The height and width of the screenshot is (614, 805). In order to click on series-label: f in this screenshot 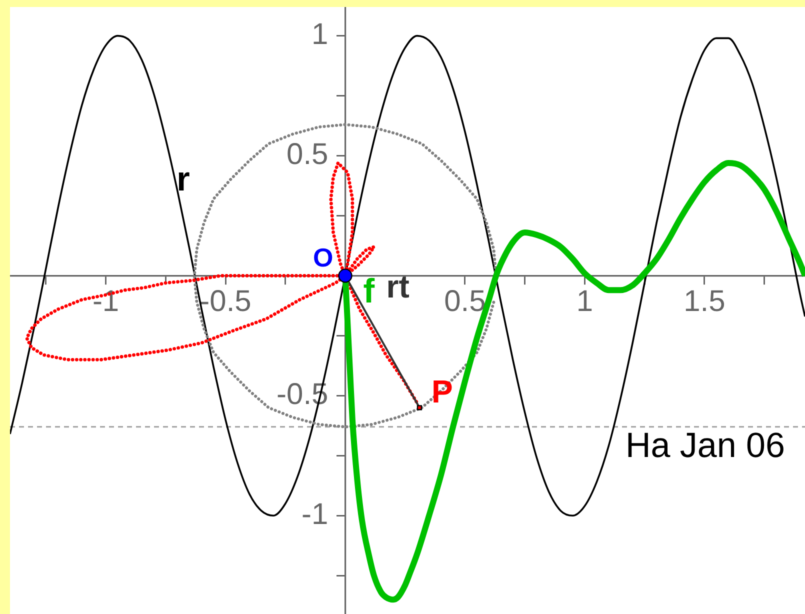, I will do `click(369, 291)`.